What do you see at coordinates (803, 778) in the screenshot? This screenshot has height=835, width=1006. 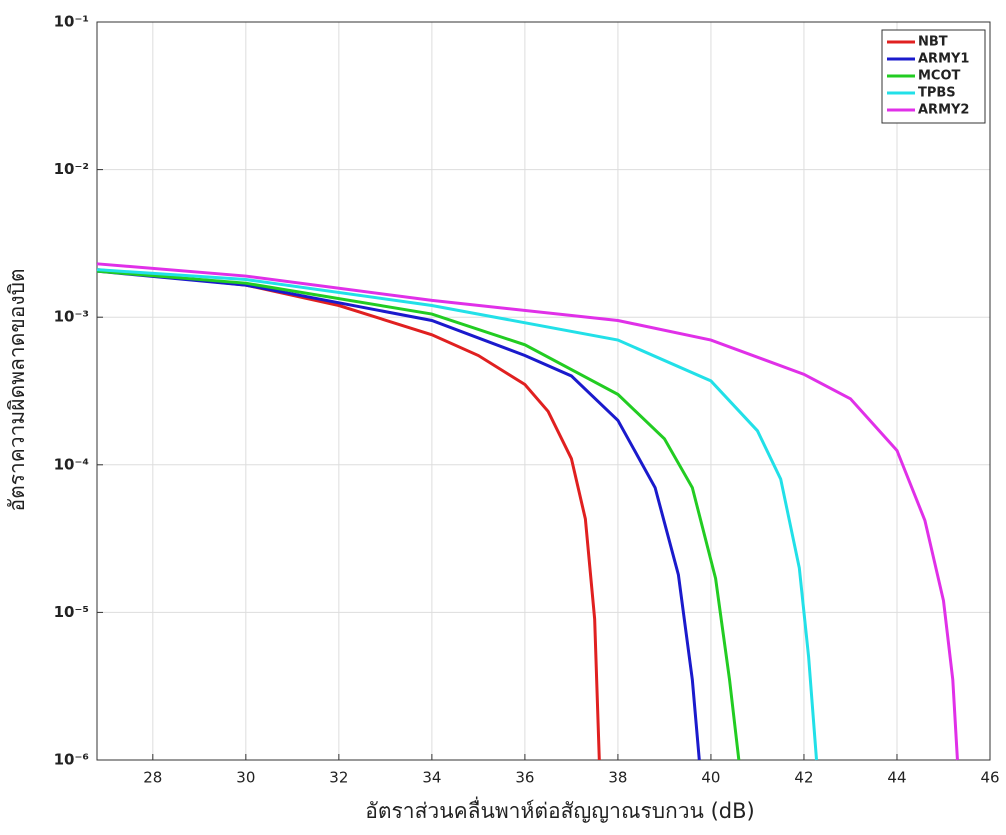 I see `x-tick-label: 42` at bounding box center [803, 778].